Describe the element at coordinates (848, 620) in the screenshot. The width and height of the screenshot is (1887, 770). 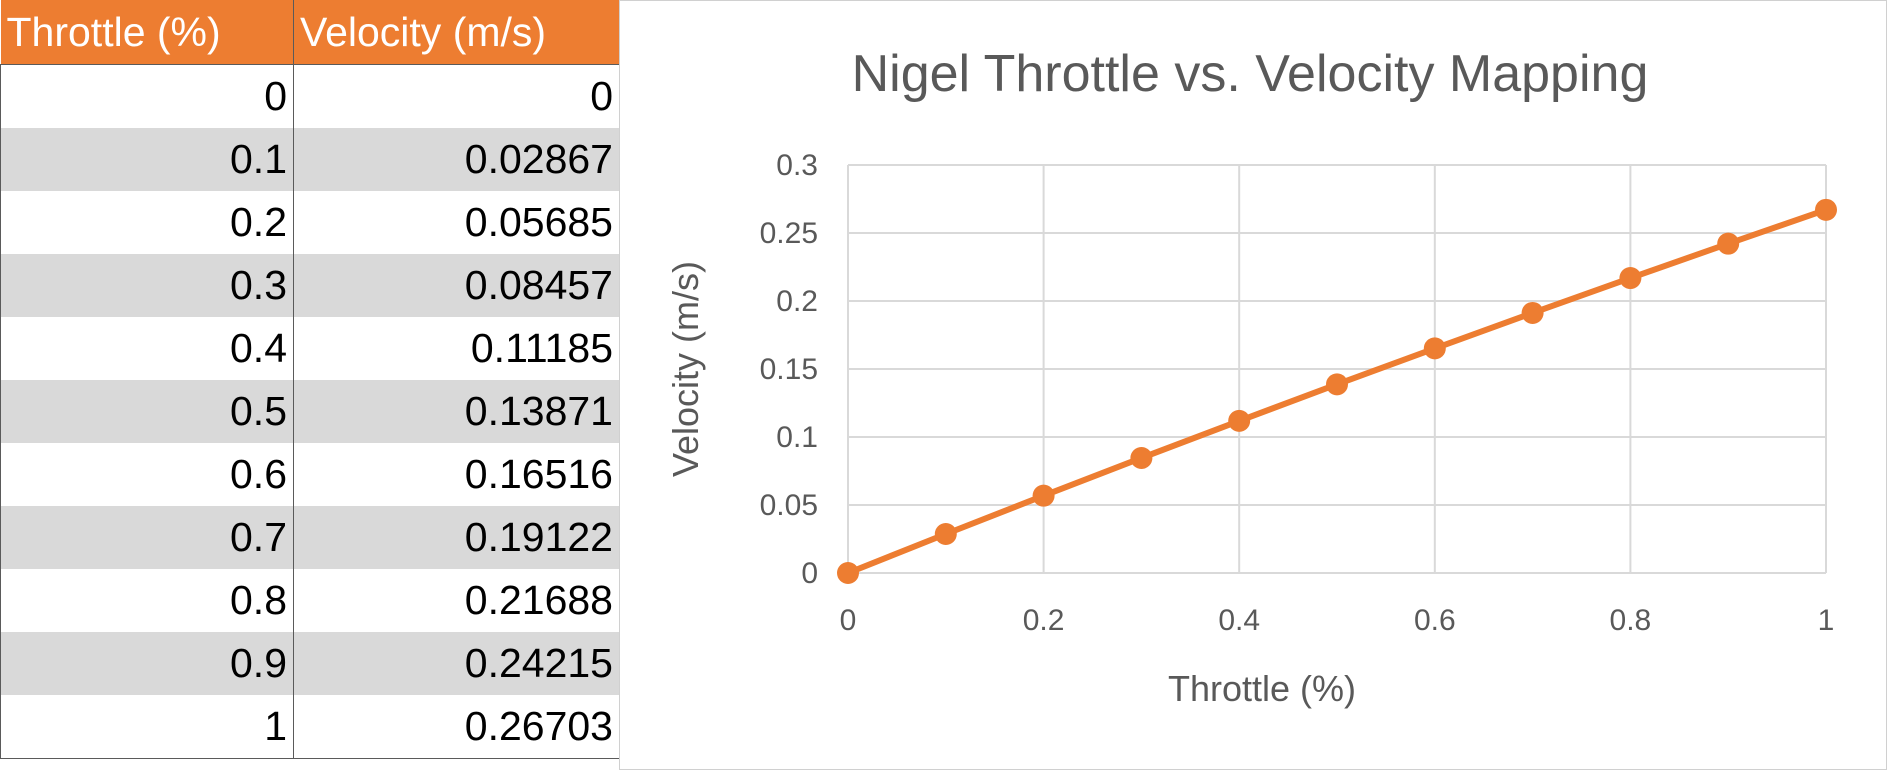
I see `x-tick-label: 0` at that location.